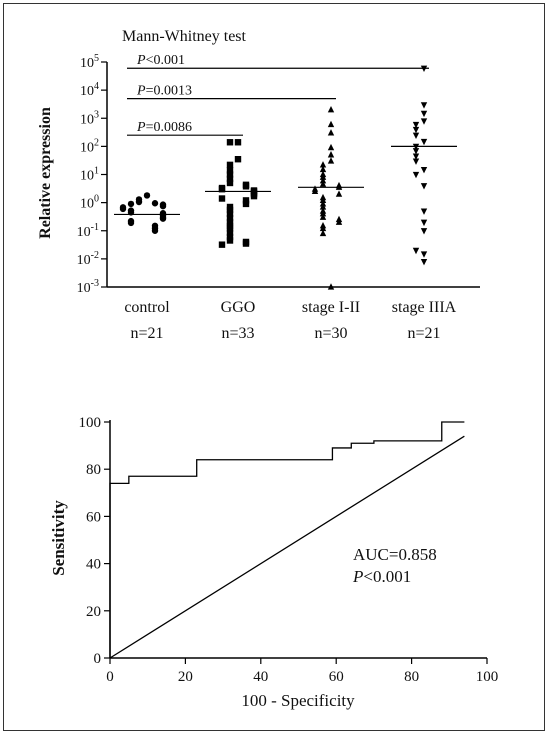 This screenshot has height=736, width=550. Describe the element at coordinates (96, 58) in the screenshot. I see `tick-exponent: 5` at that location.